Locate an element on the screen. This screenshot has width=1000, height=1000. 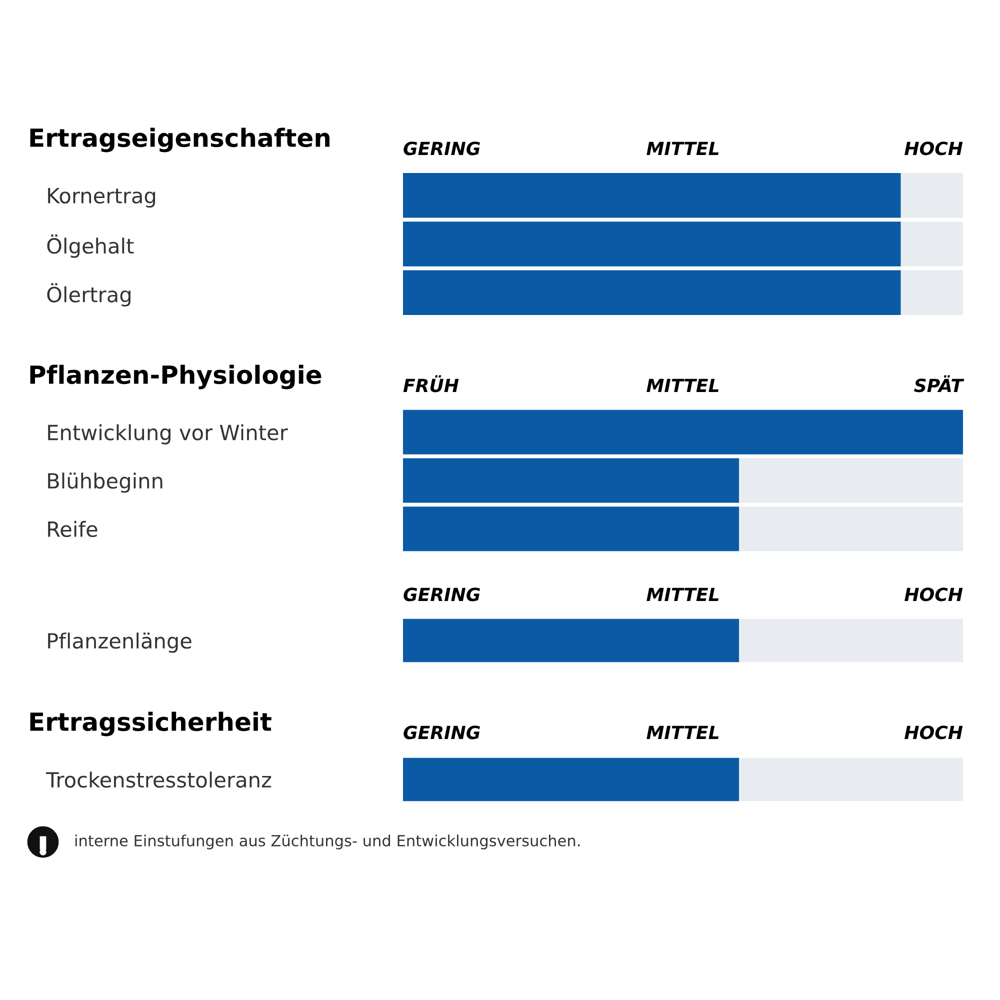
y-tick-label: Trockenstresstoleranz is located at coordinates (159, 780).